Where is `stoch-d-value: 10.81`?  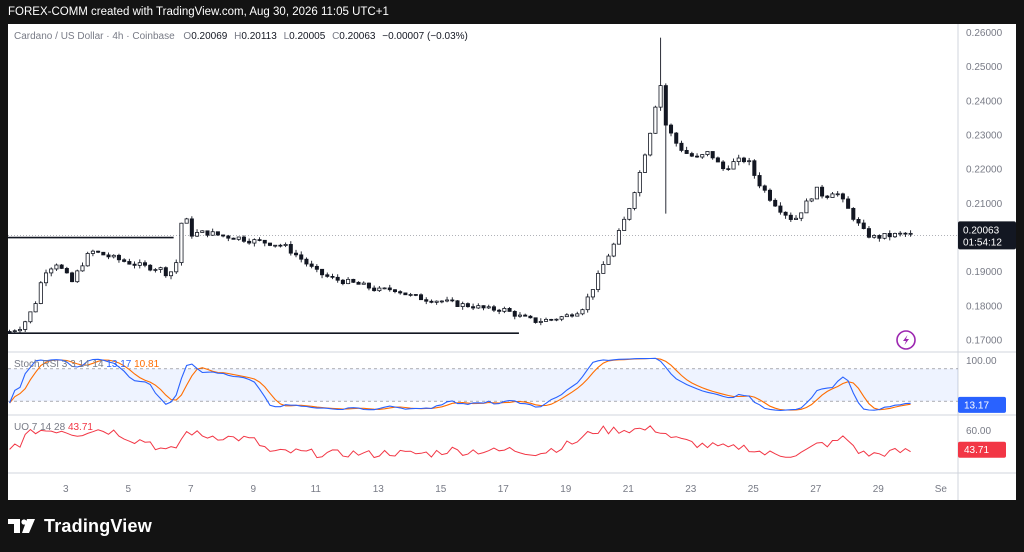 stoch-d-value: 10.81 is located at coordinates (147, 364).